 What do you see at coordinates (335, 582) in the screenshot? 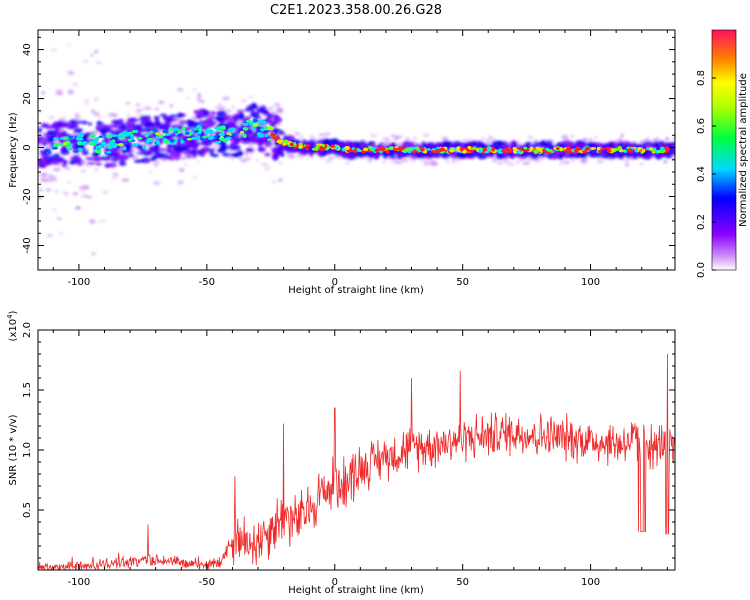
I see `snr-x-tick-label: 0` at bounding box center [335, 582].